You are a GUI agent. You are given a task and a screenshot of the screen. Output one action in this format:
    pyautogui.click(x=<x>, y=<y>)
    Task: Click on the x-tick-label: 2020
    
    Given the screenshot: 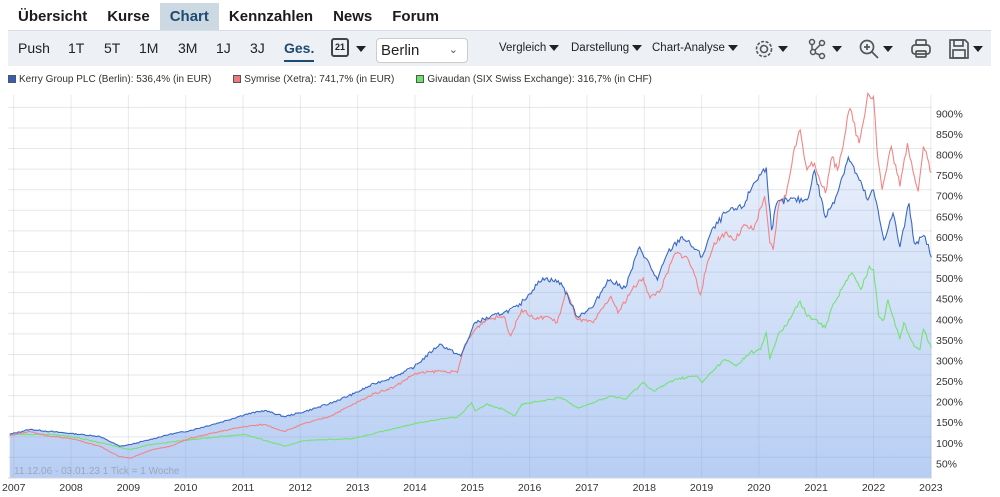 What is the action you would take?
    pyautogui.click(x=759, y=488)
    